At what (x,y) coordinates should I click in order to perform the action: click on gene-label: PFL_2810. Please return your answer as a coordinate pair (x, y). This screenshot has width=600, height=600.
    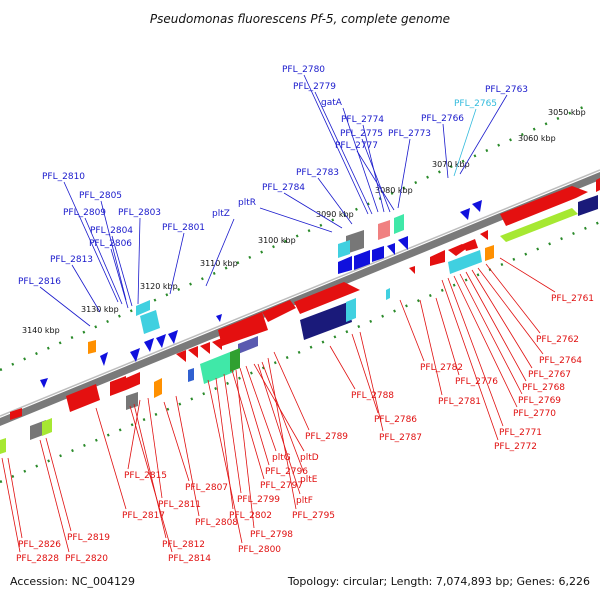
    Looking at the image, I should click on (63, 177).